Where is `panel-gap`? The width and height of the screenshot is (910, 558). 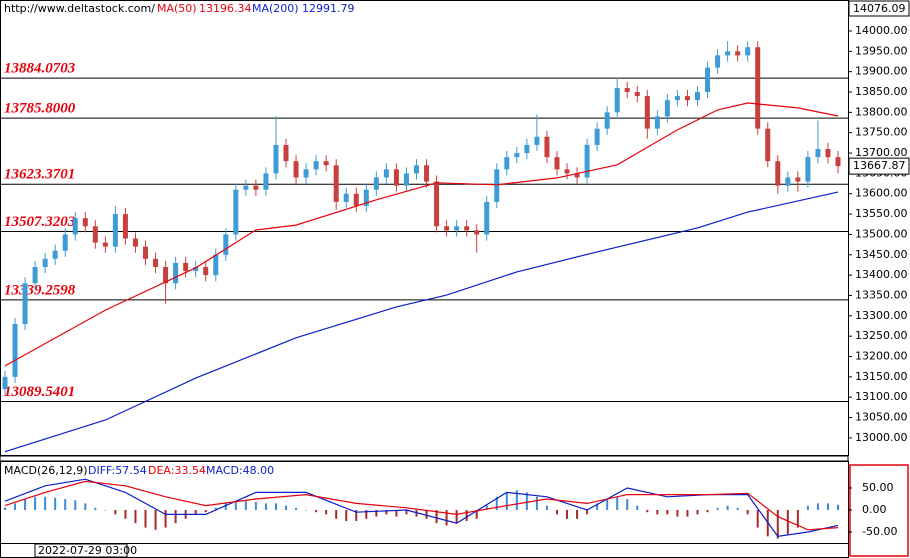 panel-gap is located at coordinates (424, 458).